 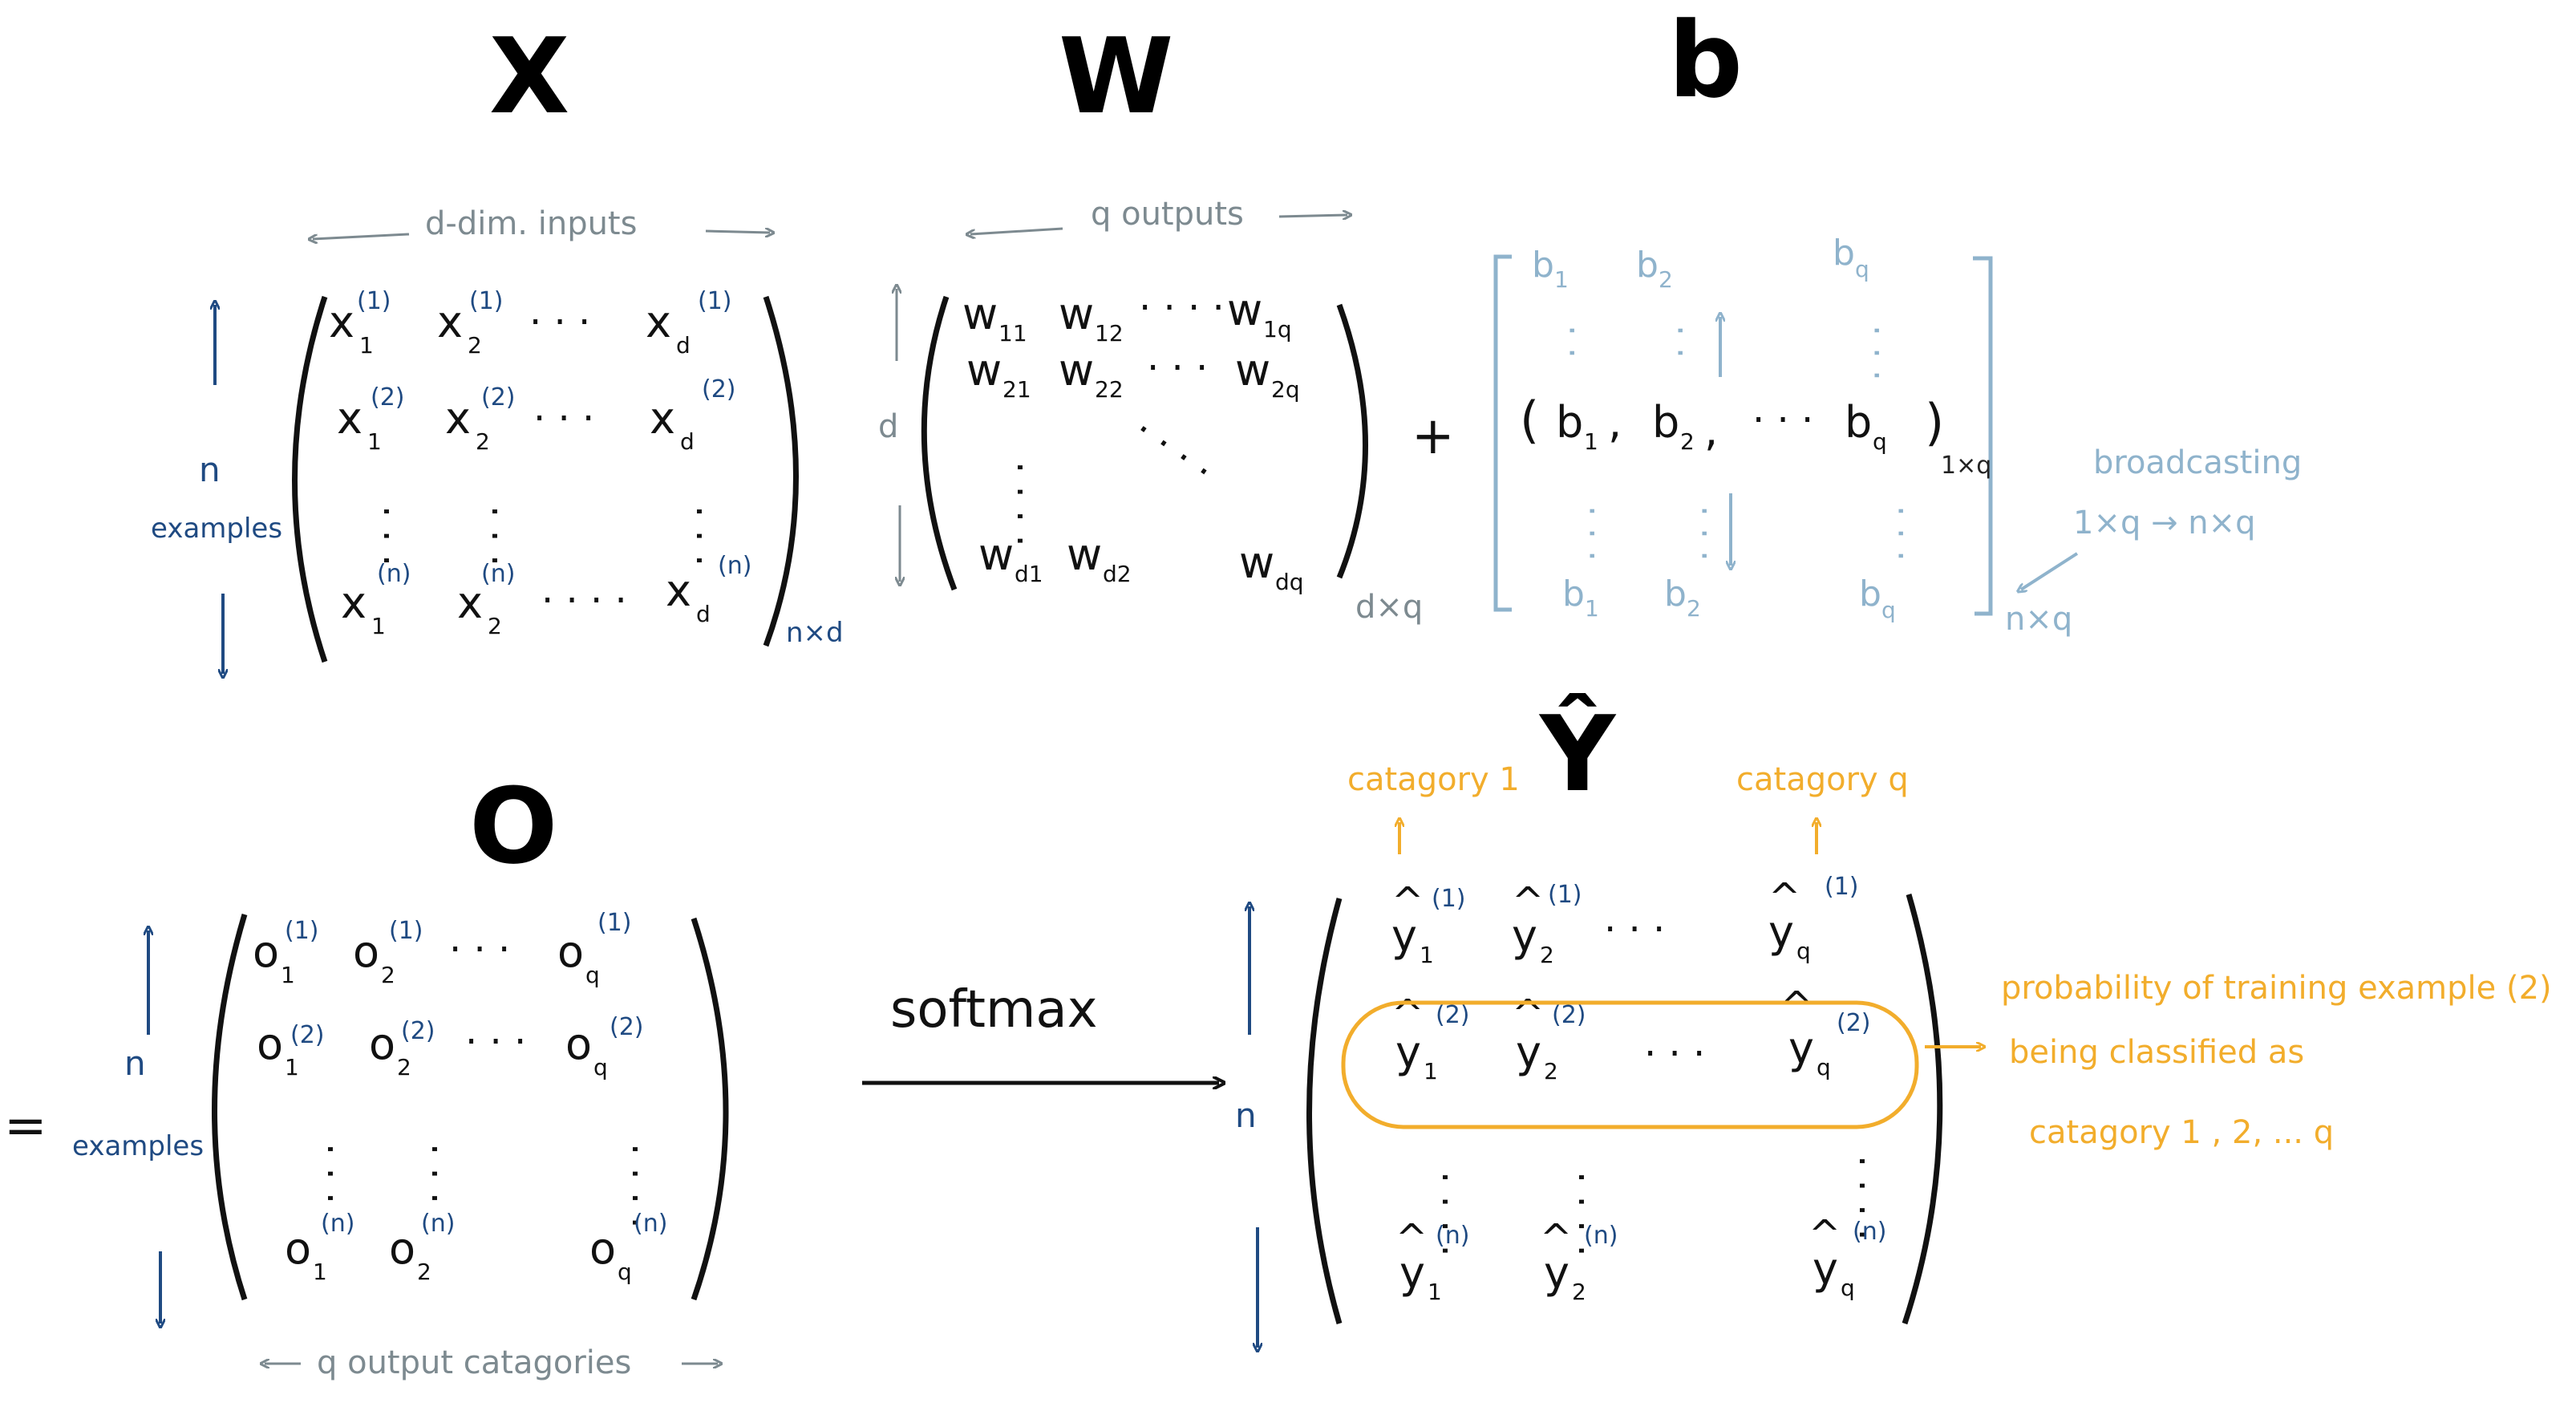 What do you see at coordinates (494, 535) in the screenshot?
I see `x-col2-vdots: · · ·` at bounding box center [494, 535].